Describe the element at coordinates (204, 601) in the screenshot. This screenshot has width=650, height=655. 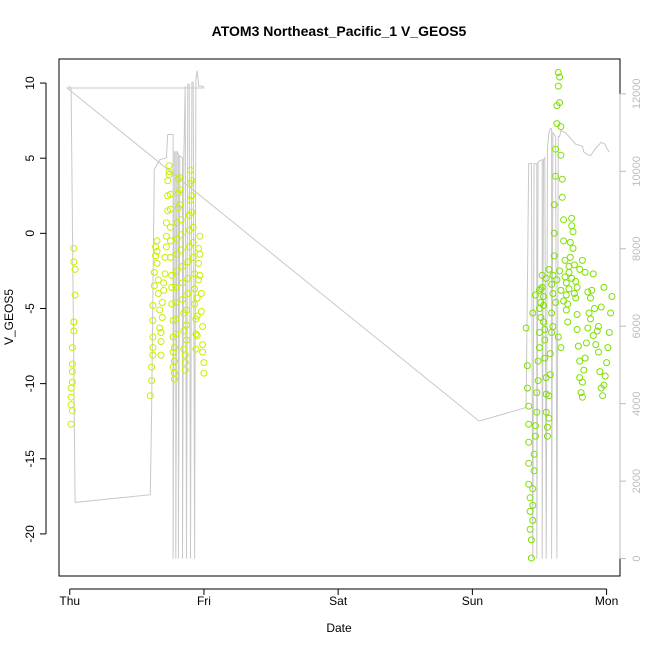
I see `x-tick-label: Fri` at that location.